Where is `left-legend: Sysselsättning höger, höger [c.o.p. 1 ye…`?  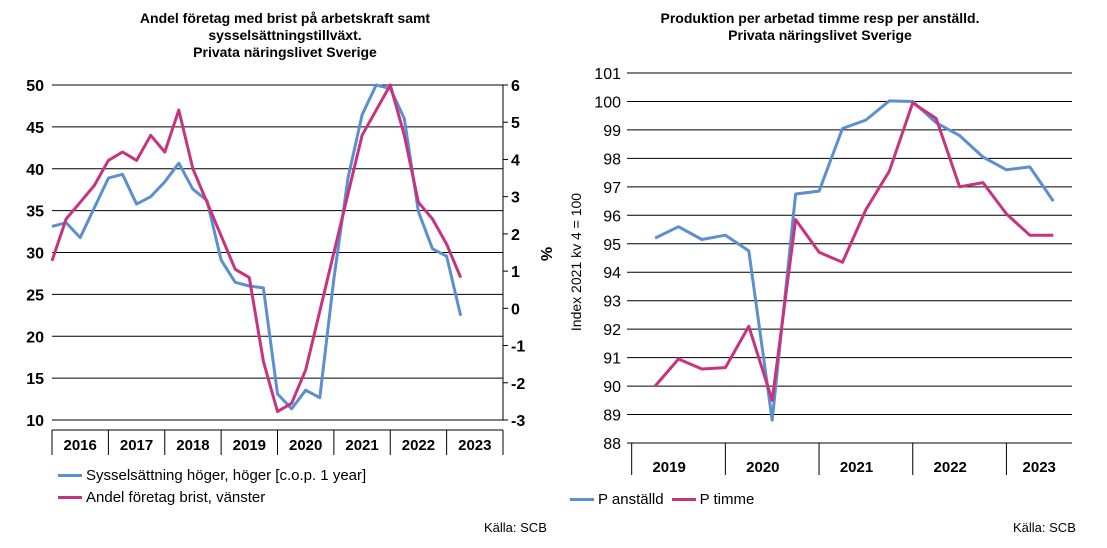 left-legend: Sysselsättning höger, höger [c.o.p. 1 ye… is located at coordinates (212, 486).